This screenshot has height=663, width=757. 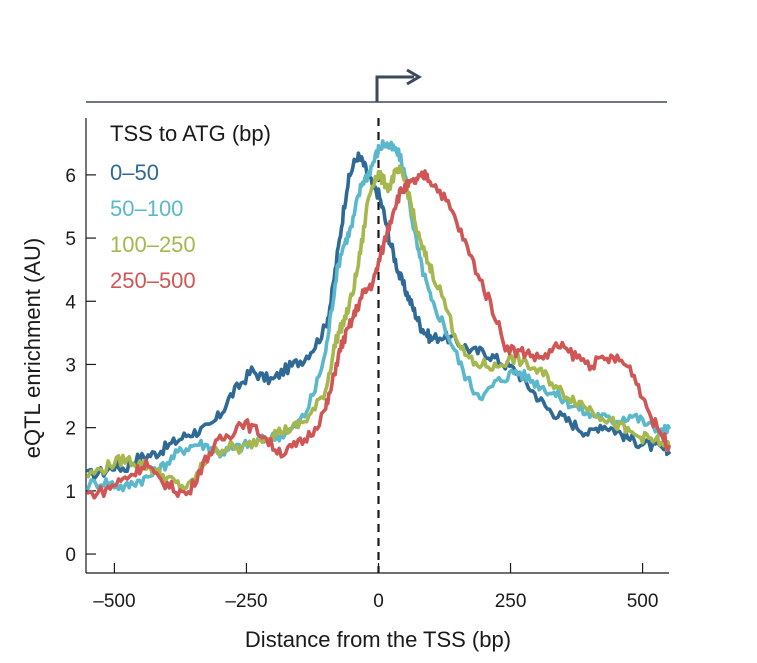 What do you see at coordinates (146, 208) in the screenshot?
I see `legend-item-2: 50–100` at bounding box center [146, 208].